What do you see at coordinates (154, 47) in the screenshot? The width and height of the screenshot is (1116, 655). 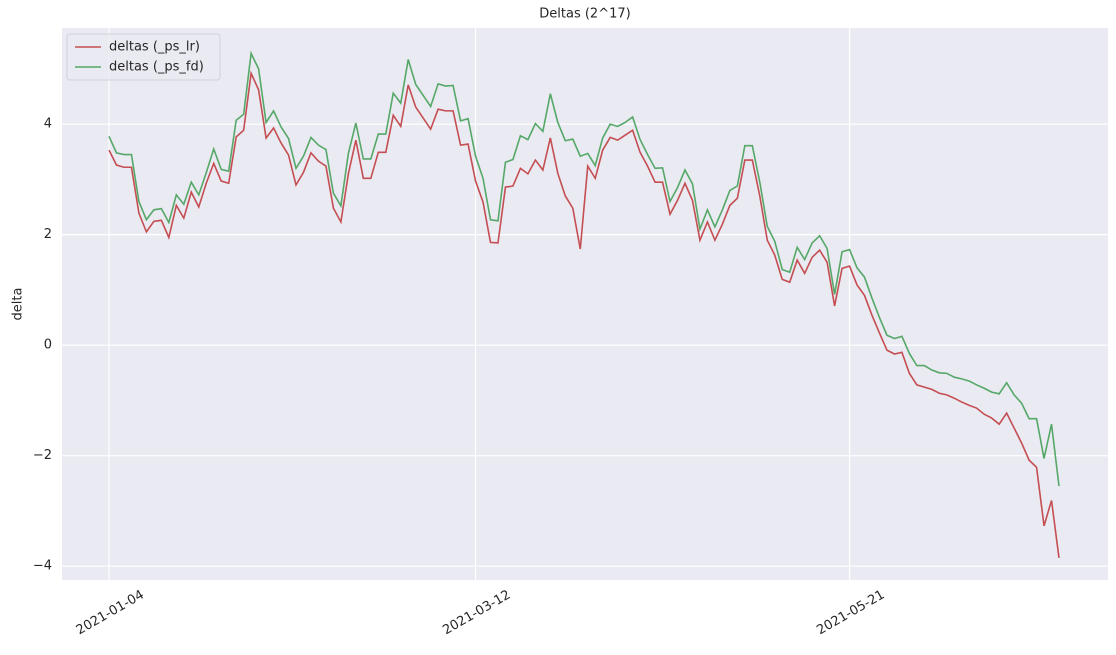 I see `legend-label: deltas (_ps_lr)` at bounding box center [154, 47].